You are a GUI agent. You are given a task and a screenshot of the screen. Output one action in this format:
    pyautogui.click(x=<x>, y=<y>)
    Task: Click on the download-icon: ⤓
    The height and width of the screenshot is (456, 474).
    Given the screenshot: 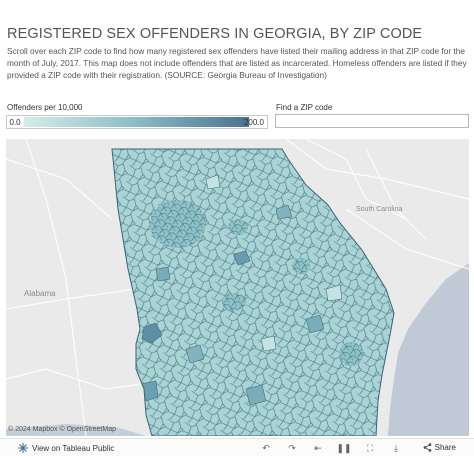 What is the action you would take?
    pyautogui.click(x=396, y=447)
    